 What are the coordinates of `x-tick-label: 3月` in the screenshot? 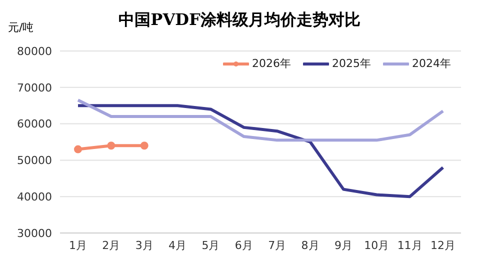 It's located at (144, 245).